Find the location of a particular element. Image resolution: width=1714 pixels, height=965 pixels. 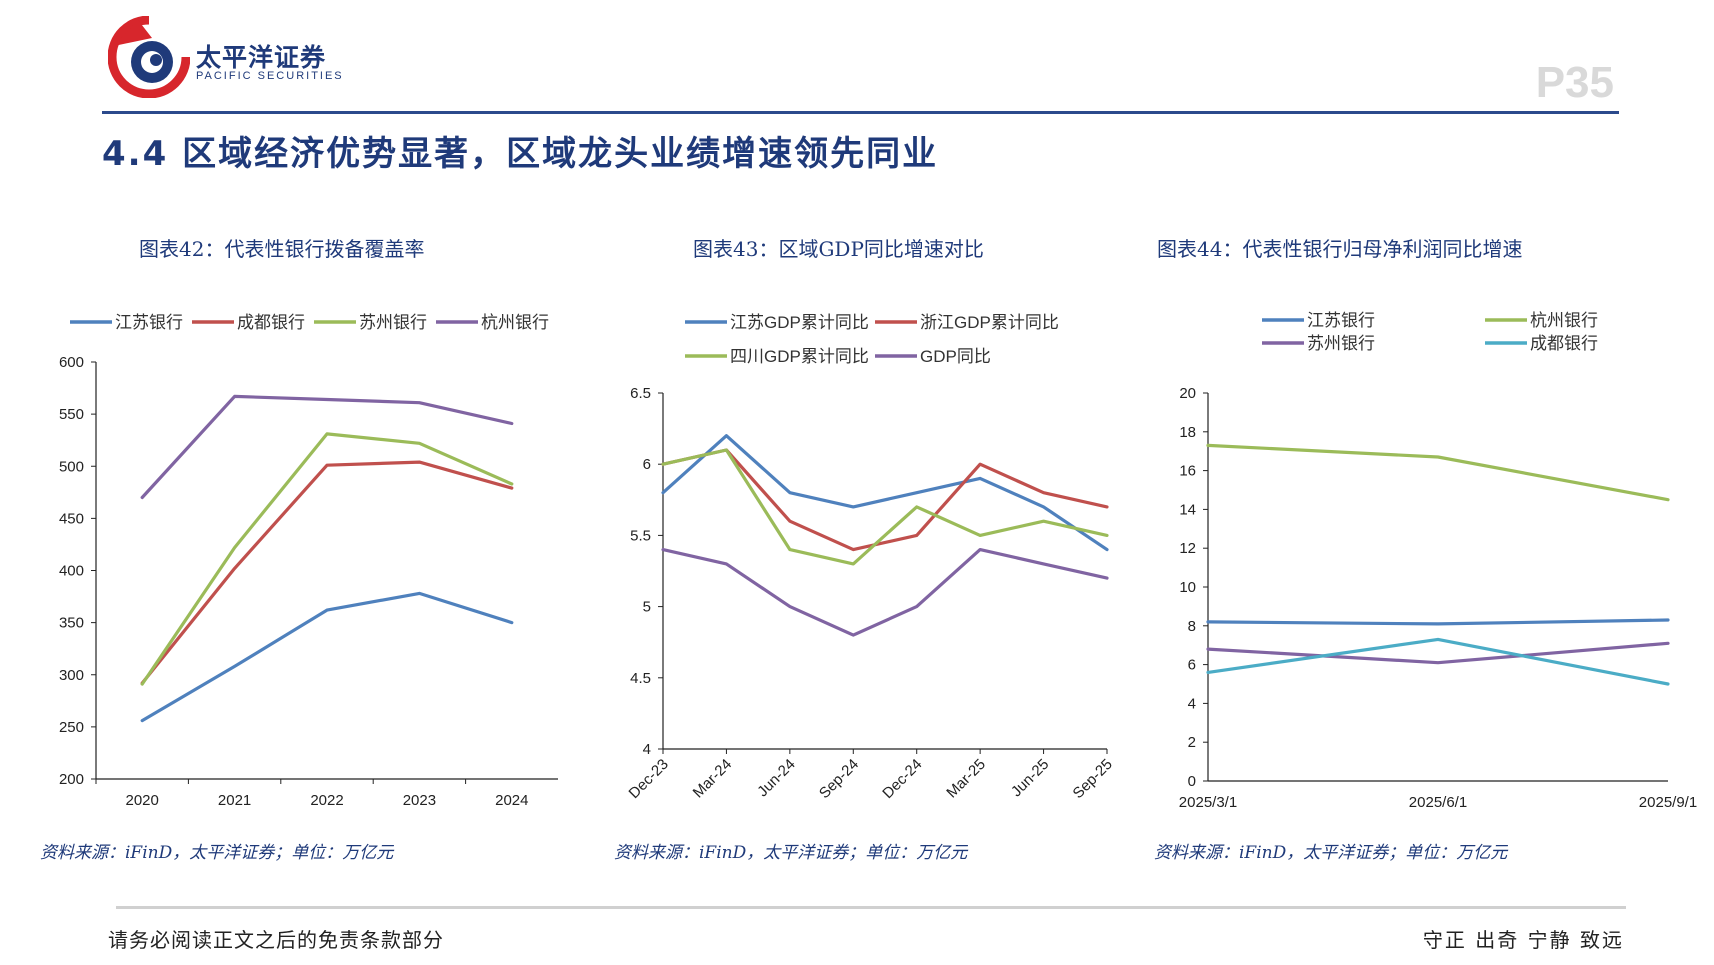

series-line-江苏GDP累计同比 is located at coordinates (885, 493).